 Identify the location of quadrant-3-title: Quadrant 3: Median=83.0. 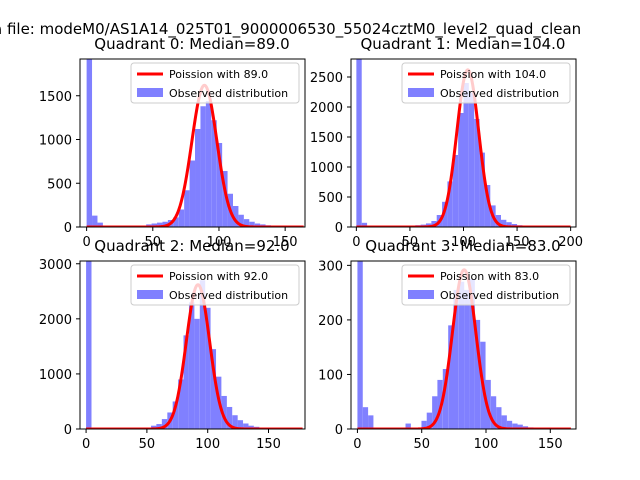
(462, 246).